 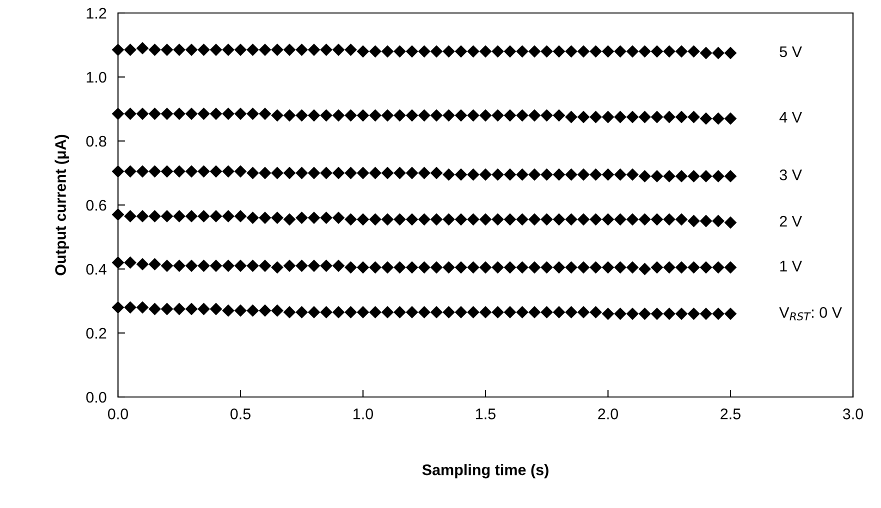 What do you see at coordinates (61, 205) in the screenshot?
I see `y-axis-title: Output current (μA)` at bounding box center [61, 205].